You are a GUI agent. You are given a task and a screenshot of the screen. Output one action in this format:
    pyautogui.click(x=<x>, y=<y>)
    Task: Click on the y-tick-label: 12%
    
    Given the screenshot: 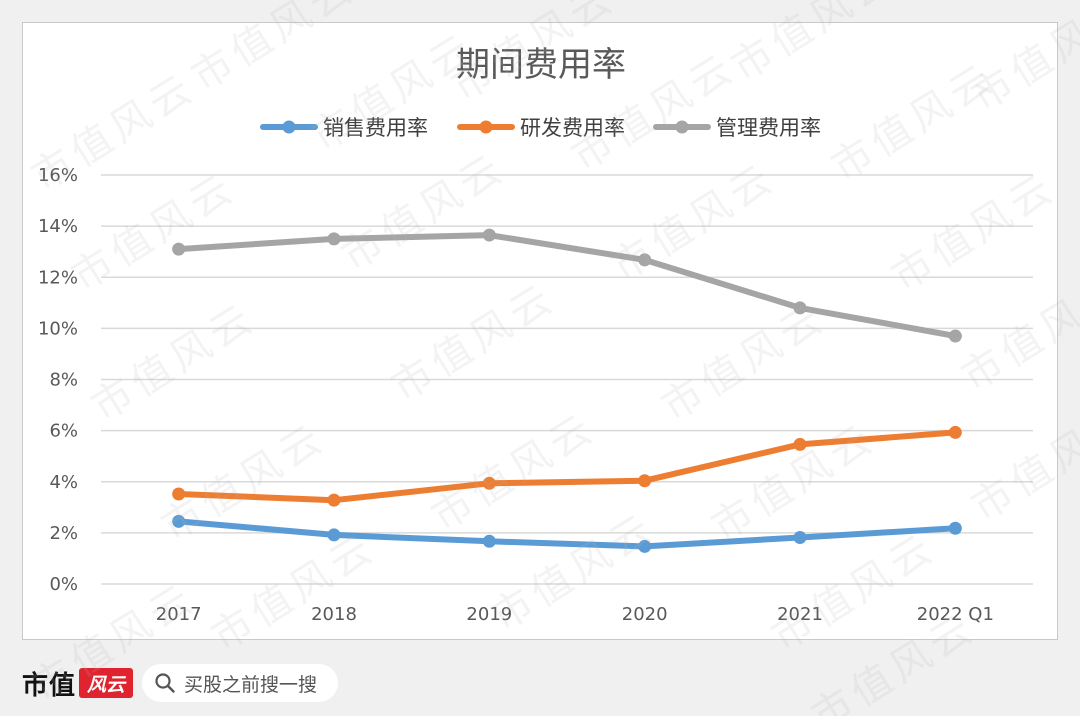 What is the action you would take?
    pyautogui.click(x=58, y=277)
    